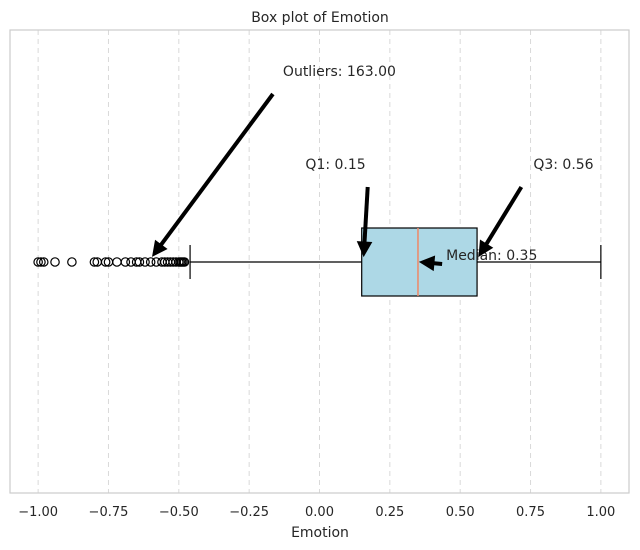 The height and width of the screenshot is (550, 640). I want to click on x-tick-label: 0.75, so click(530, 512).